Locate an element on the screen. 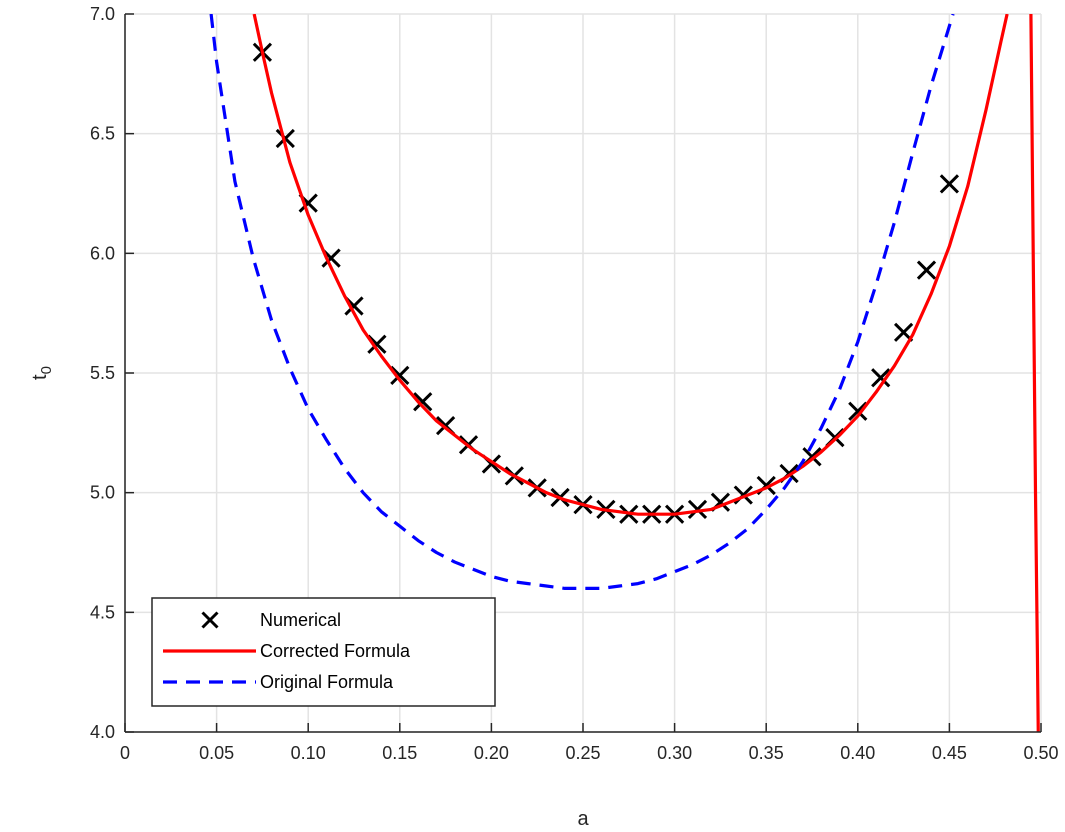 Image resolution: width=1065 pixels, height=832 pixels. y-tick-label-6: 7.0 is located at coordinates (102, 14).